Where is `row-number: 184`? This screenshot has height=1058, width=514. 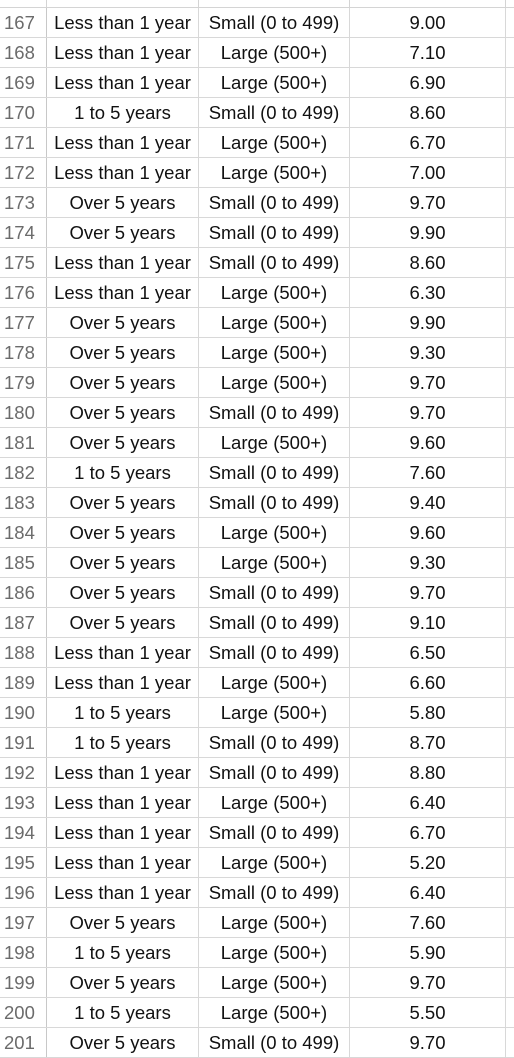 row-number: 184 is located at coordinates (23, 532).